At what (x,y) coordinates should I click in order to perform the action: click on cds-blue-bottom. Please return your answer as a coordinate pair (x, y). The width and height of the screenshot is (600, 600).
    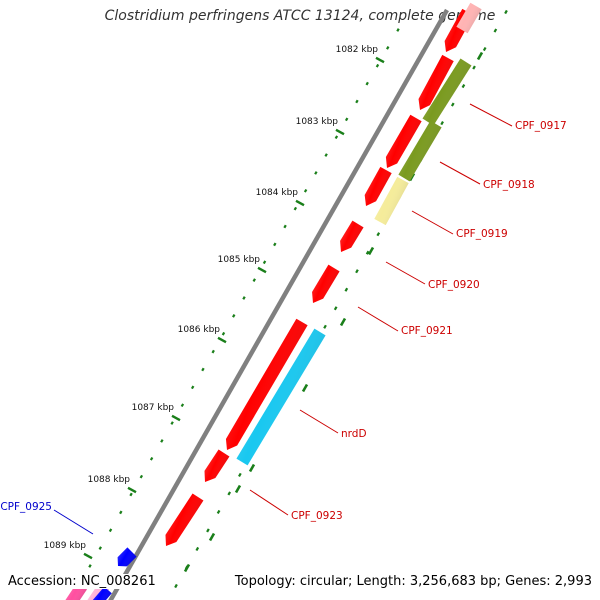
    Looking at the image, I should click on (102, 593).